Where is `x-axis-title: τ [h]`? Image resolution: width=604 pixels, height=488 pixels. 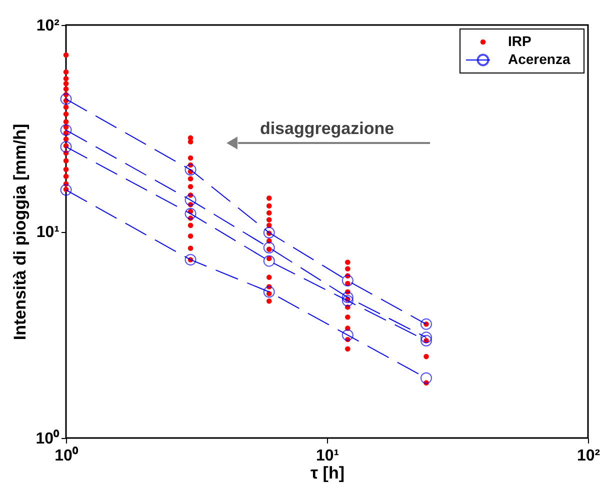
x-axis-title: τ [h] is located at coordinates (327, 473).